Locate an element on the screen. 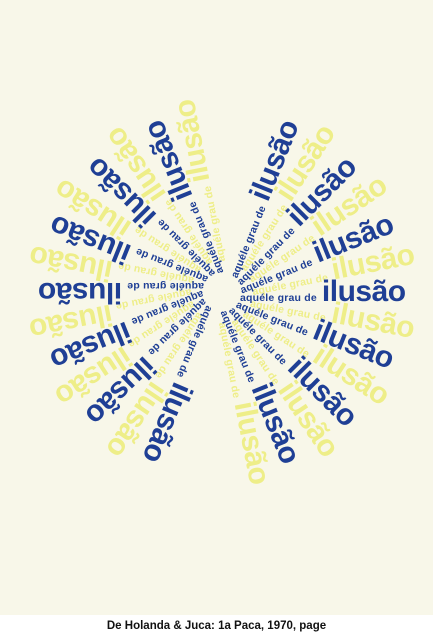 The width and height of the screenshot is (433, 640). phrase-text: aquéle grau de is located at coordinates (278, 298).